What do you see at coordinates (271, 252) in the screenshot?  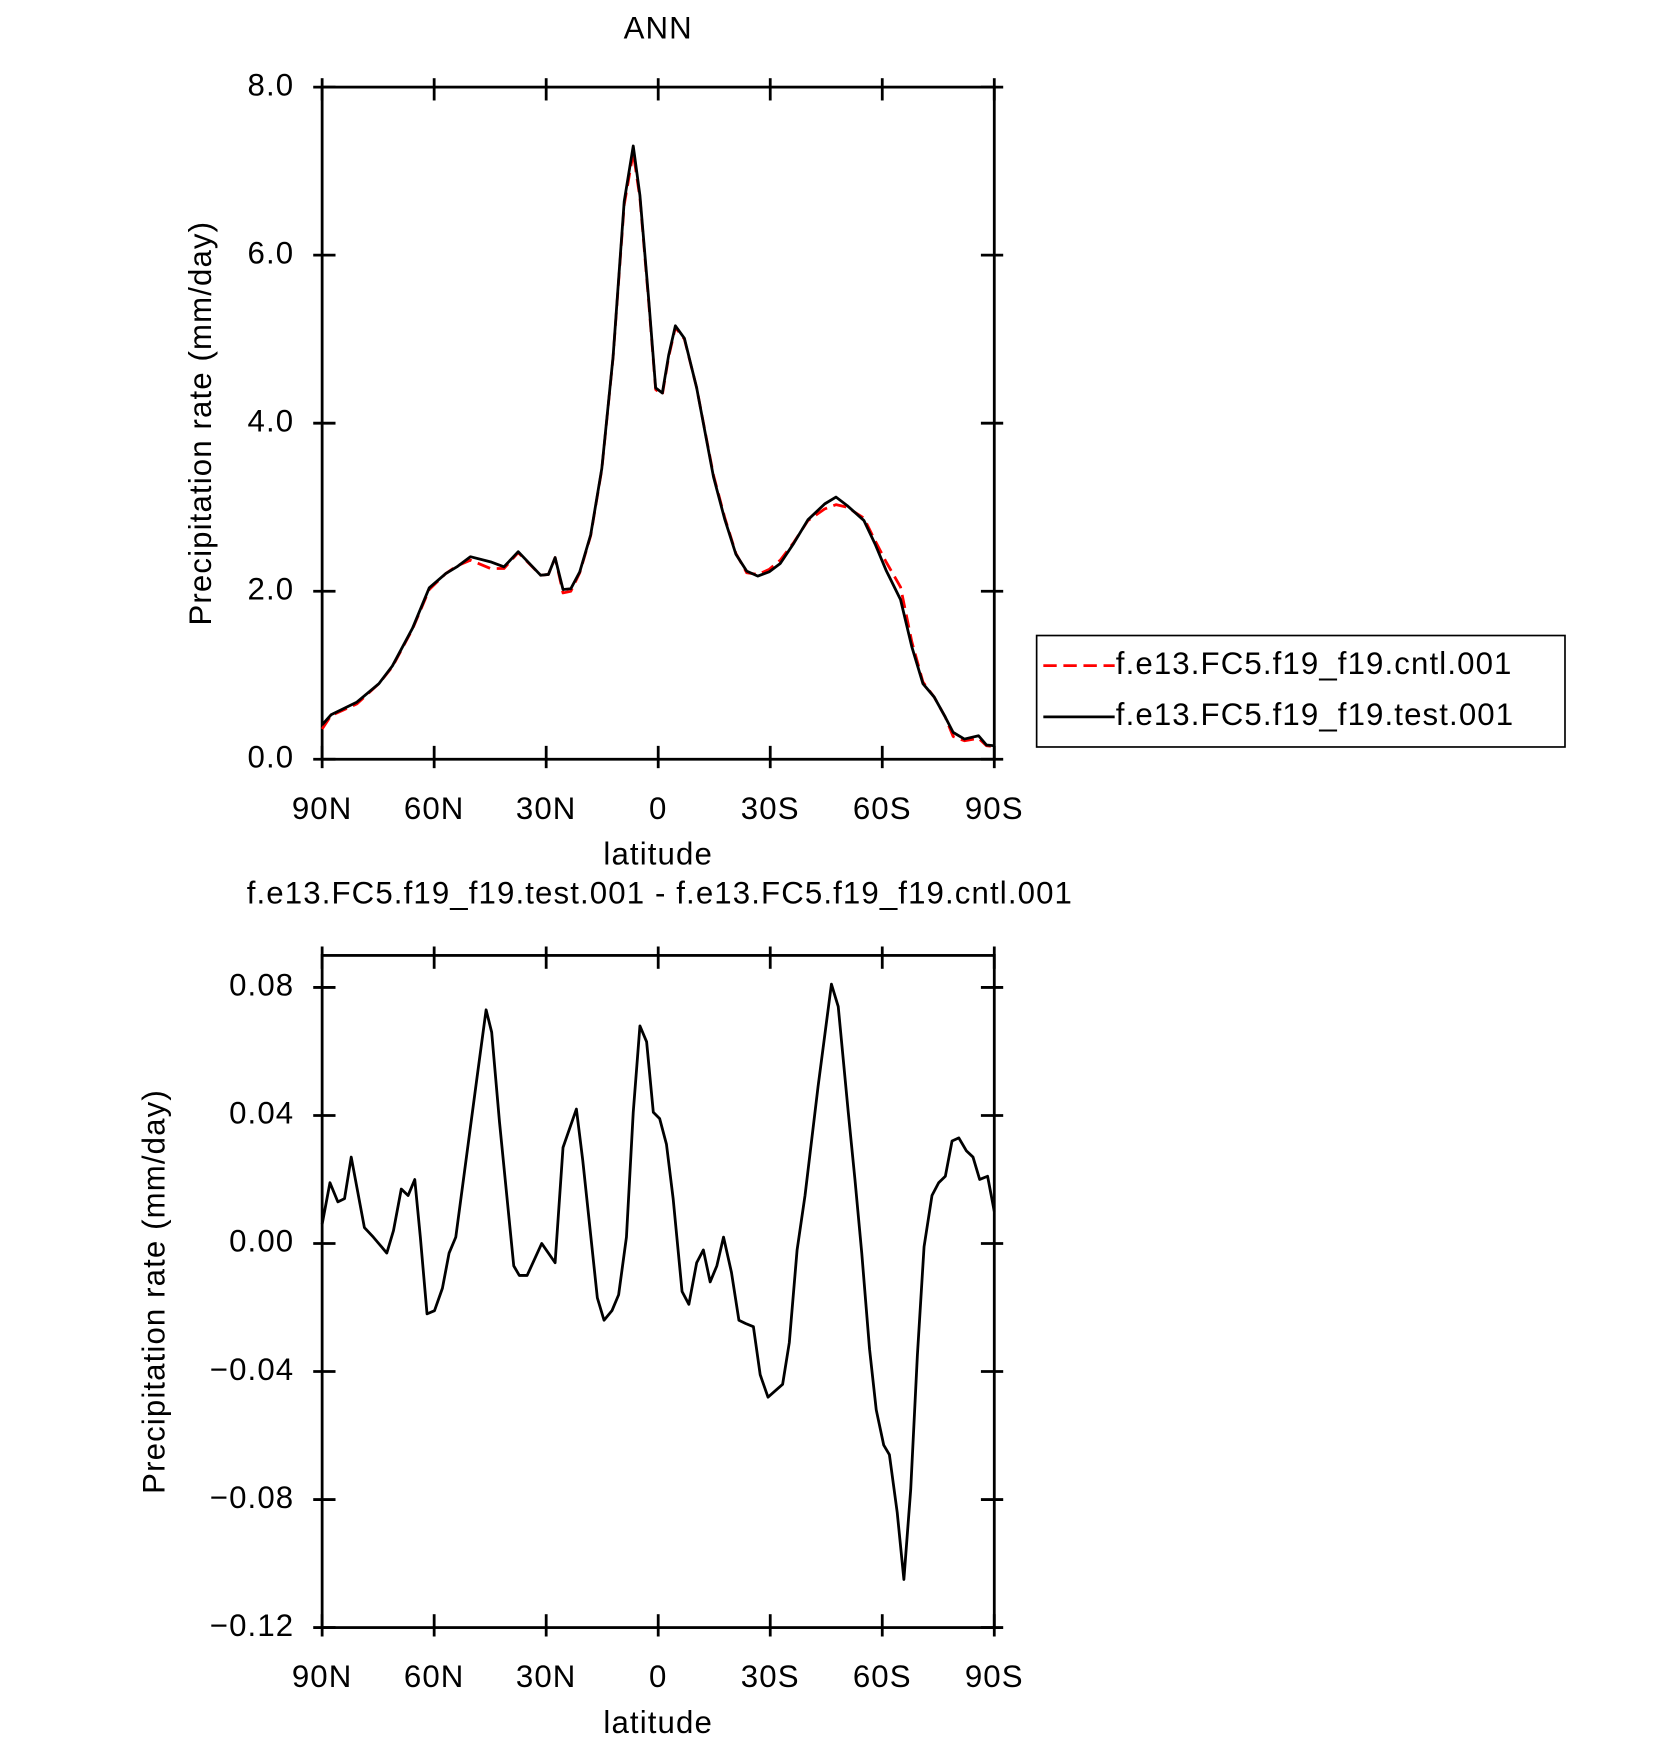 I see `y-tick-label: 6.0` at bounding box center [271, 252].